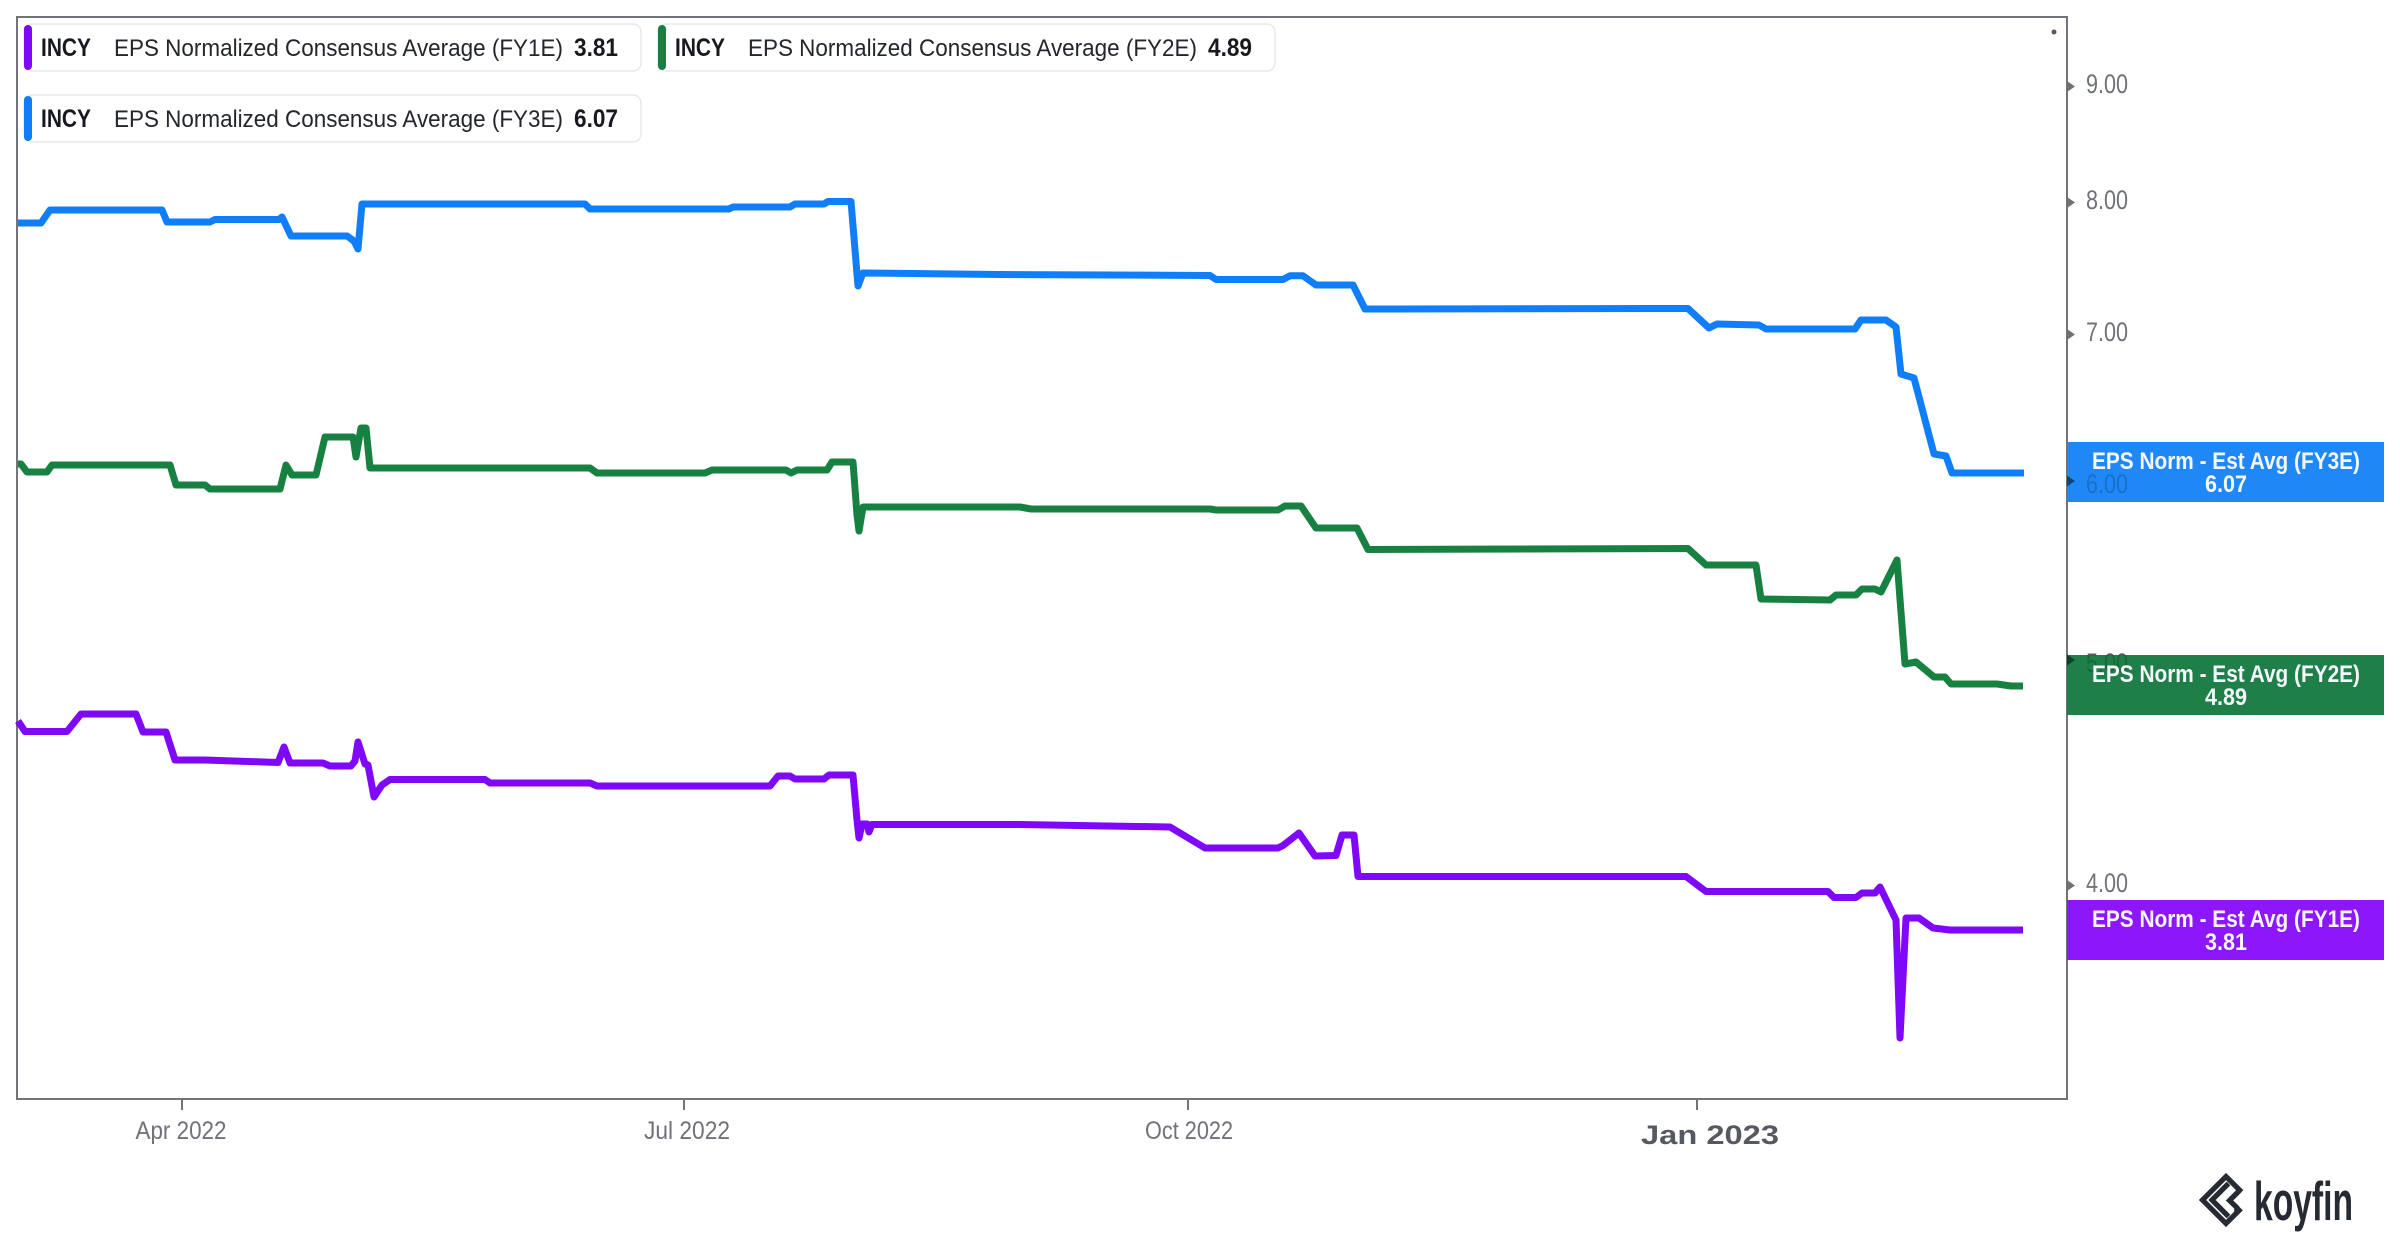  I want to click on svg-text: EPS Norm - Est Avg (FY2E), so click(2226, 674).